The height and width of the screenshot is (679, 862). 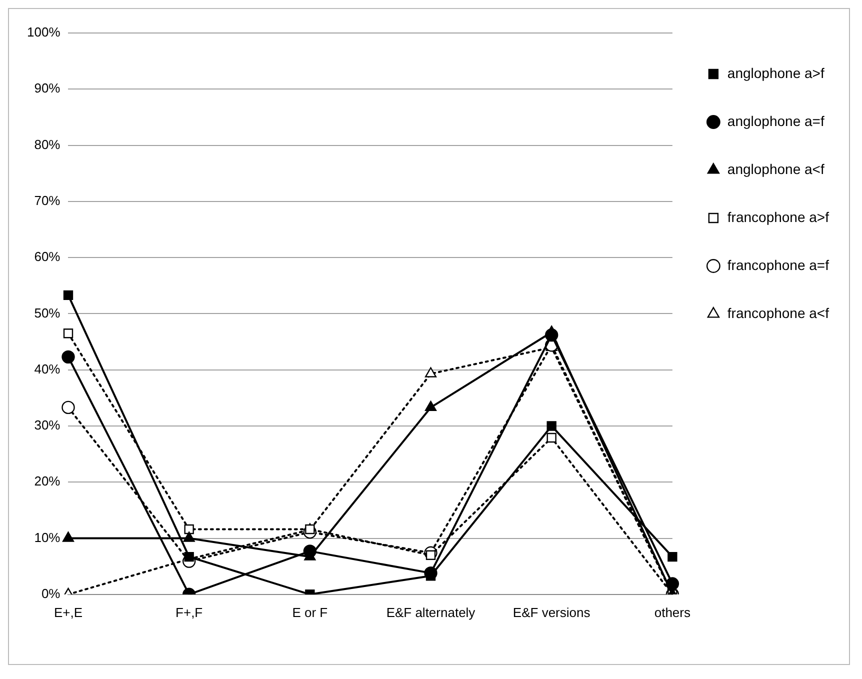 What do you see at coordinates (47, 256) in the screenshot?
I see `y-tick-label: 60%` at bounding box center [47, 256].